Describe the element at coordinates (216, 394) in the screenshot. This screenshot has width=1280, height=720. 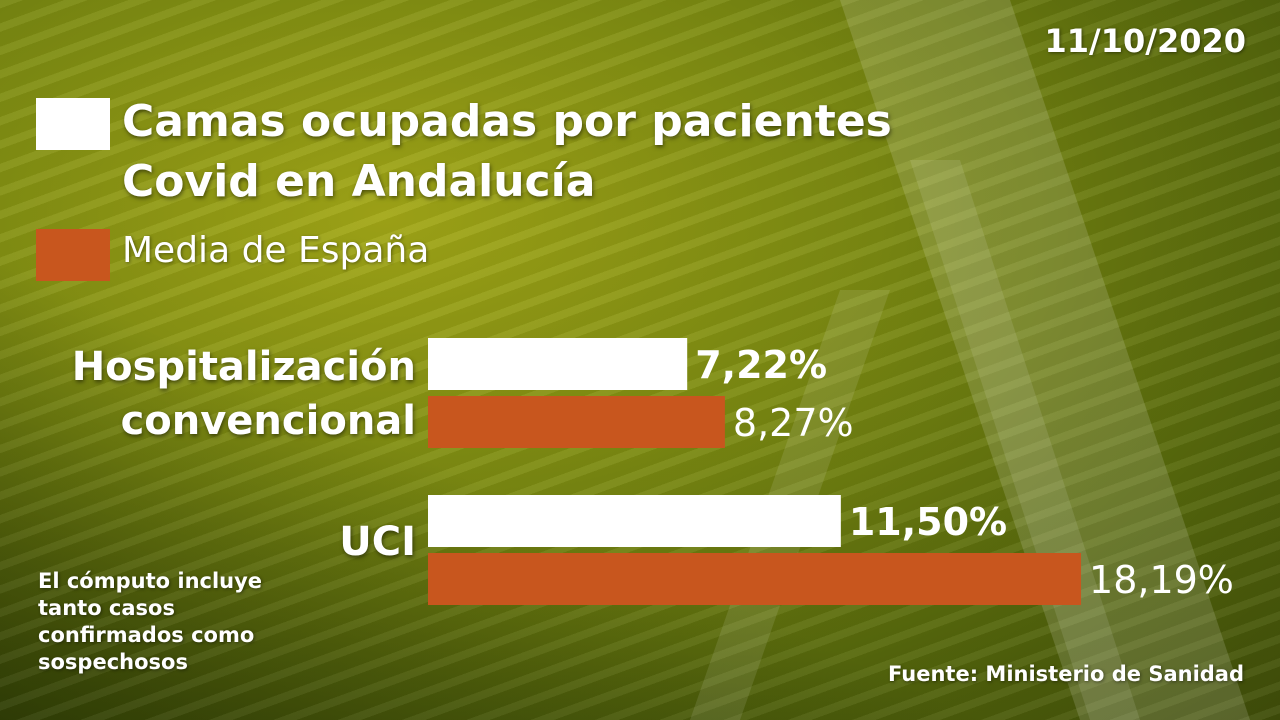
I see `category-label-hospitalizacion: Hospitalización convencional` at that location.